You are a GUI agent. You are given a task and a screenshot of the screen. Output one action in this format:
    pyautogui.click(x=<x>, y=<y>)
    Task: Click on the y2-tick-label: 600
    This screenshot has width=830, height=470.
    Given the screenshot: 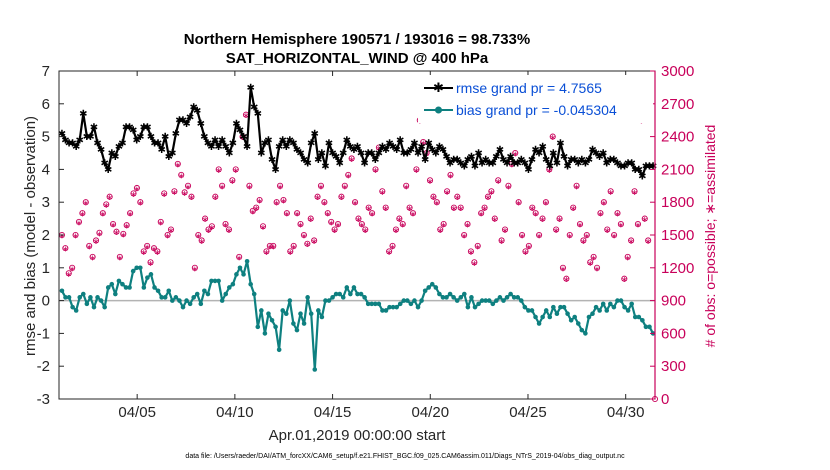 What is the action you would take?
    pyautogui.click(x=673, y=333)
    